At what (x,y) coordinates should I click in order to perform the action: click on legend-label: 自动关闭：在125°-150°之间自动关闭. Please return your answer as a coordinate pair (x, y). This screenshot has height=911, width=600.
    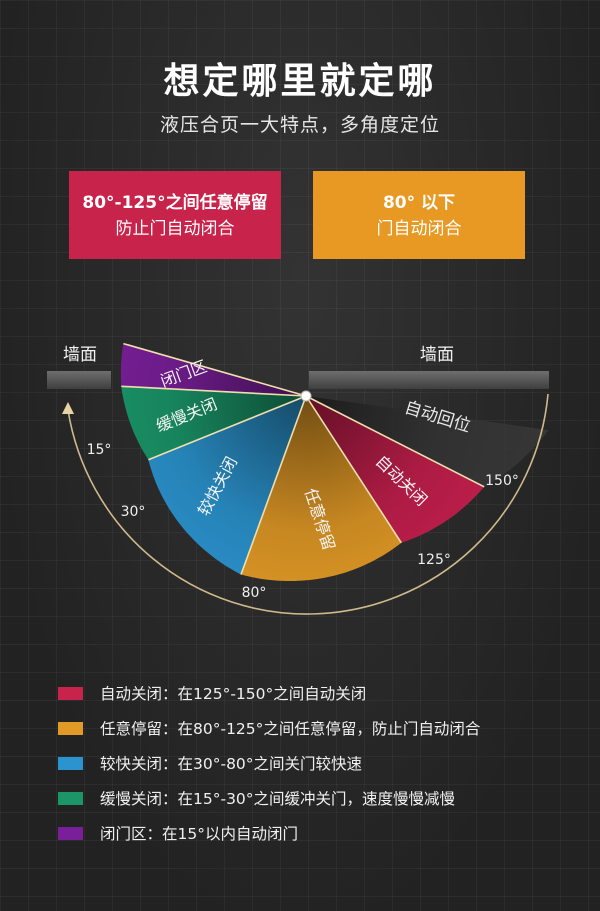
    Looking at the image, I should click on (233, 694).